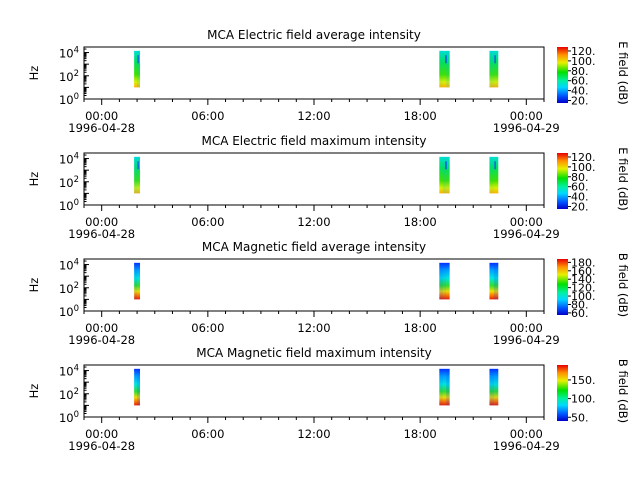 The height and width of the screenshot is (484, 640). What do you see at coordinates (314, 353) in the screenshot?
I see `panel-title: MCA Magnetic field maximum intensity` at bounding box center [314, 353].